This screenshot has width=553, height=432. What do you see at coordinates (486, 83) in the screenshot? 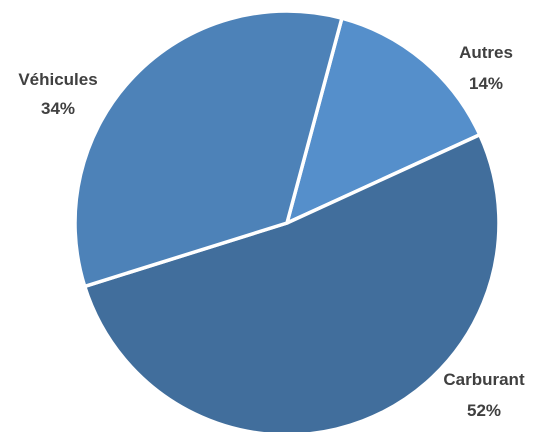
I see `slice-label-percent: 14%` at bounding box center [486, 83].